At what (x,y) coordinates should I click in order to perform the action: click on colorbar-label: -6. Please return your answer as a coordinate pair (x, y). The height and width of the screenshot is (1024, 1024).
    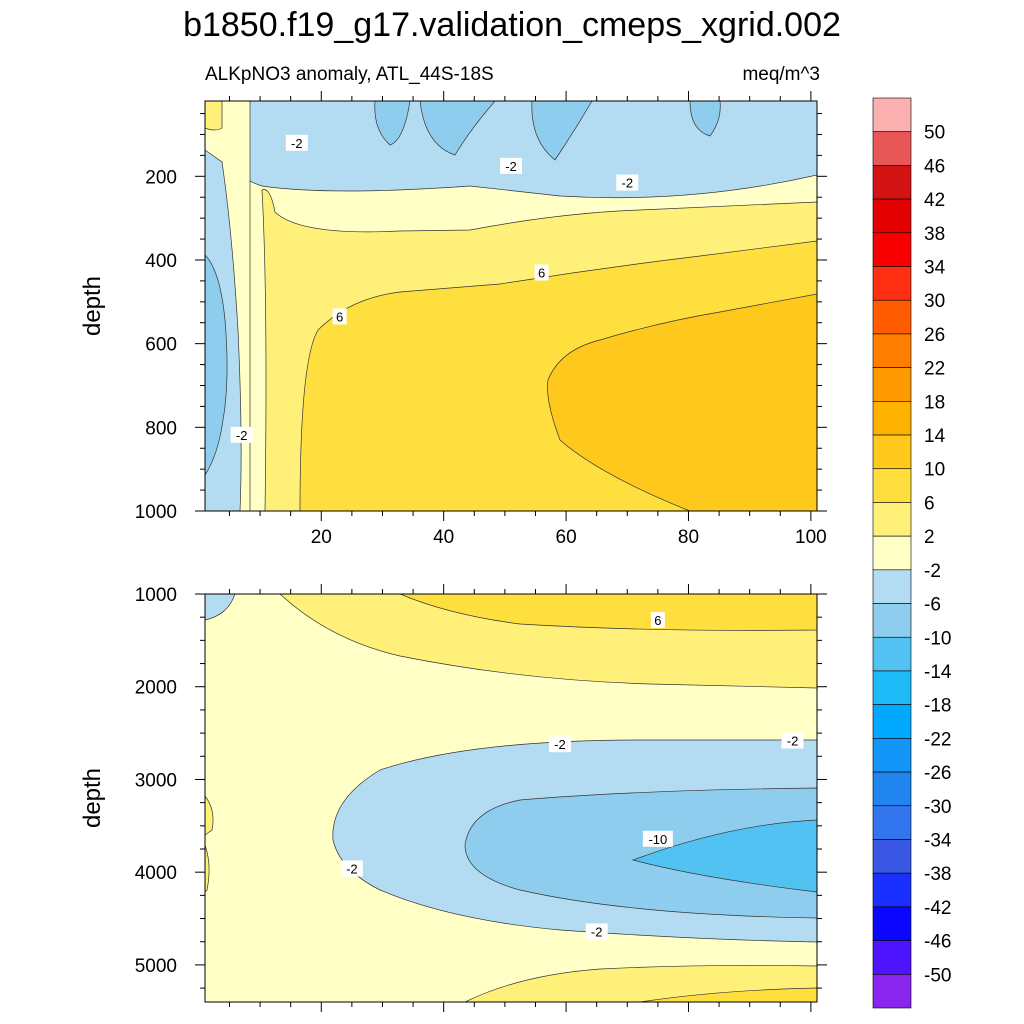
    Looking at the image, I should click on (932, 605).